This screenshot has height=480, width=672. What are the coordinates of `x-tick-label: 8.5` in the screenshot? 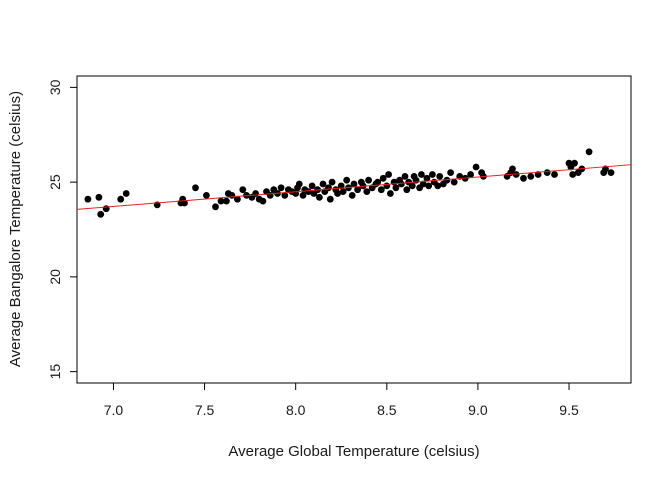 It's located at (387, 410).